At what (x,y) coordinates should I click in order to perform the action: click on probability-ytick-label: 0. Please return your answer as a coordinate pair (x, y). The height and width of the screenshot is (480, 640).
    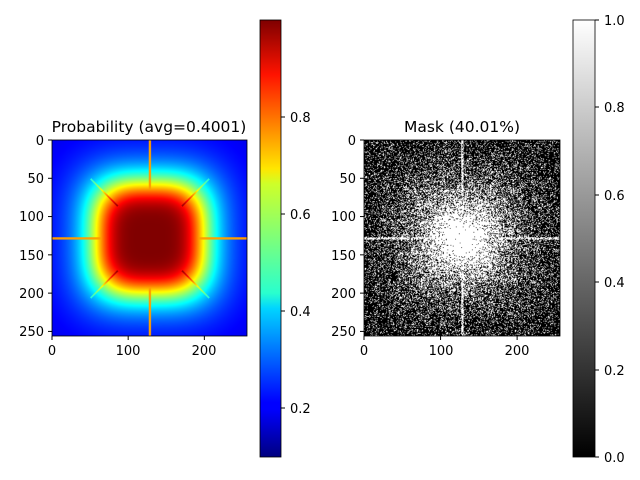
    Looking at the image, I should click on (40, 141).